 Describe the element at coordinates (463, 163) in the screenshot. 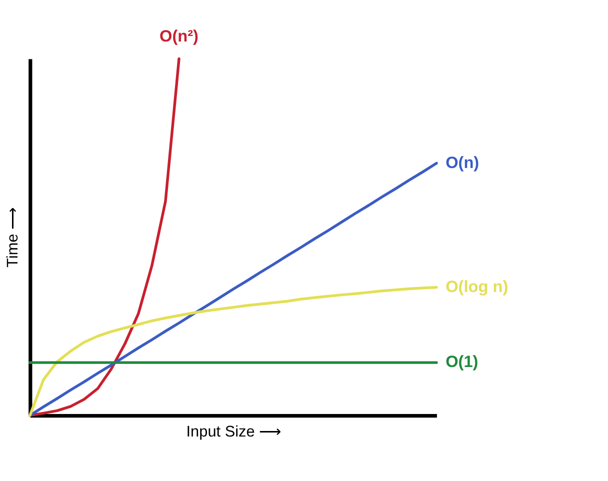

I see `series-label: O(n)` at that location.